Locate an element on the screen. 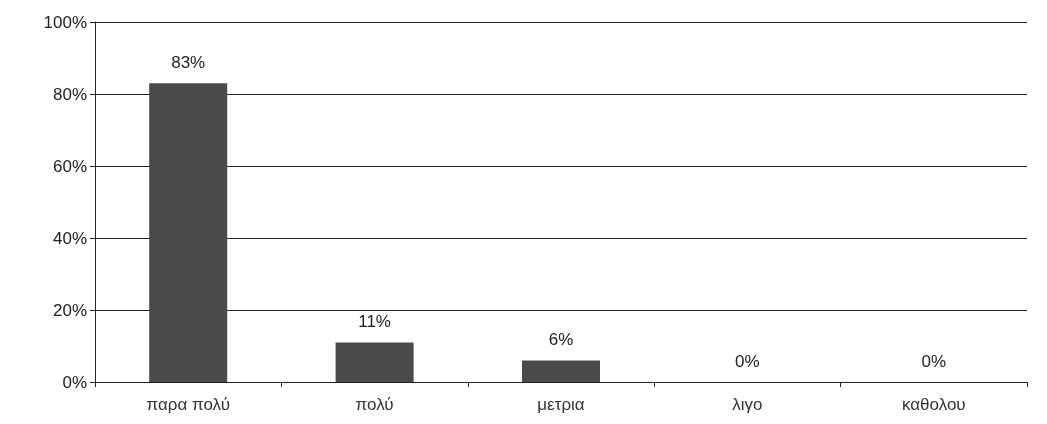 The height and width of the screenshot is (424, 1047). x-tick-label: καθολου is located at coordinates (933, 404).